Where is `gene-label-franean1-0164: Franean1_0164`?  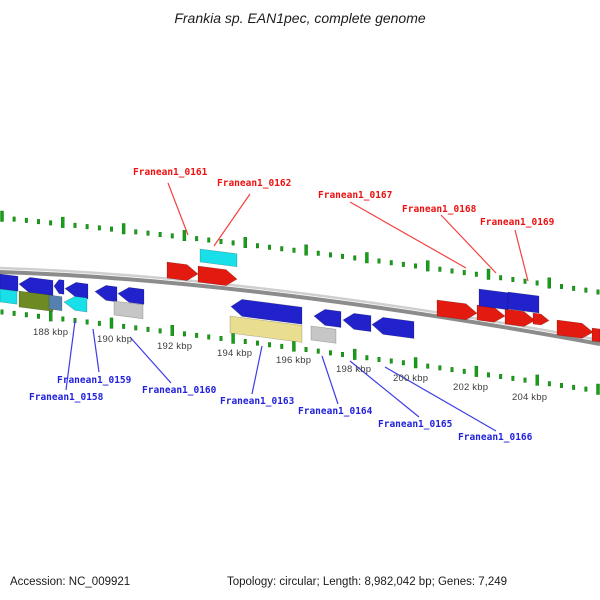
gene-label-franean1-0164: Franean1_0164 is located at coordinates (335, 411).